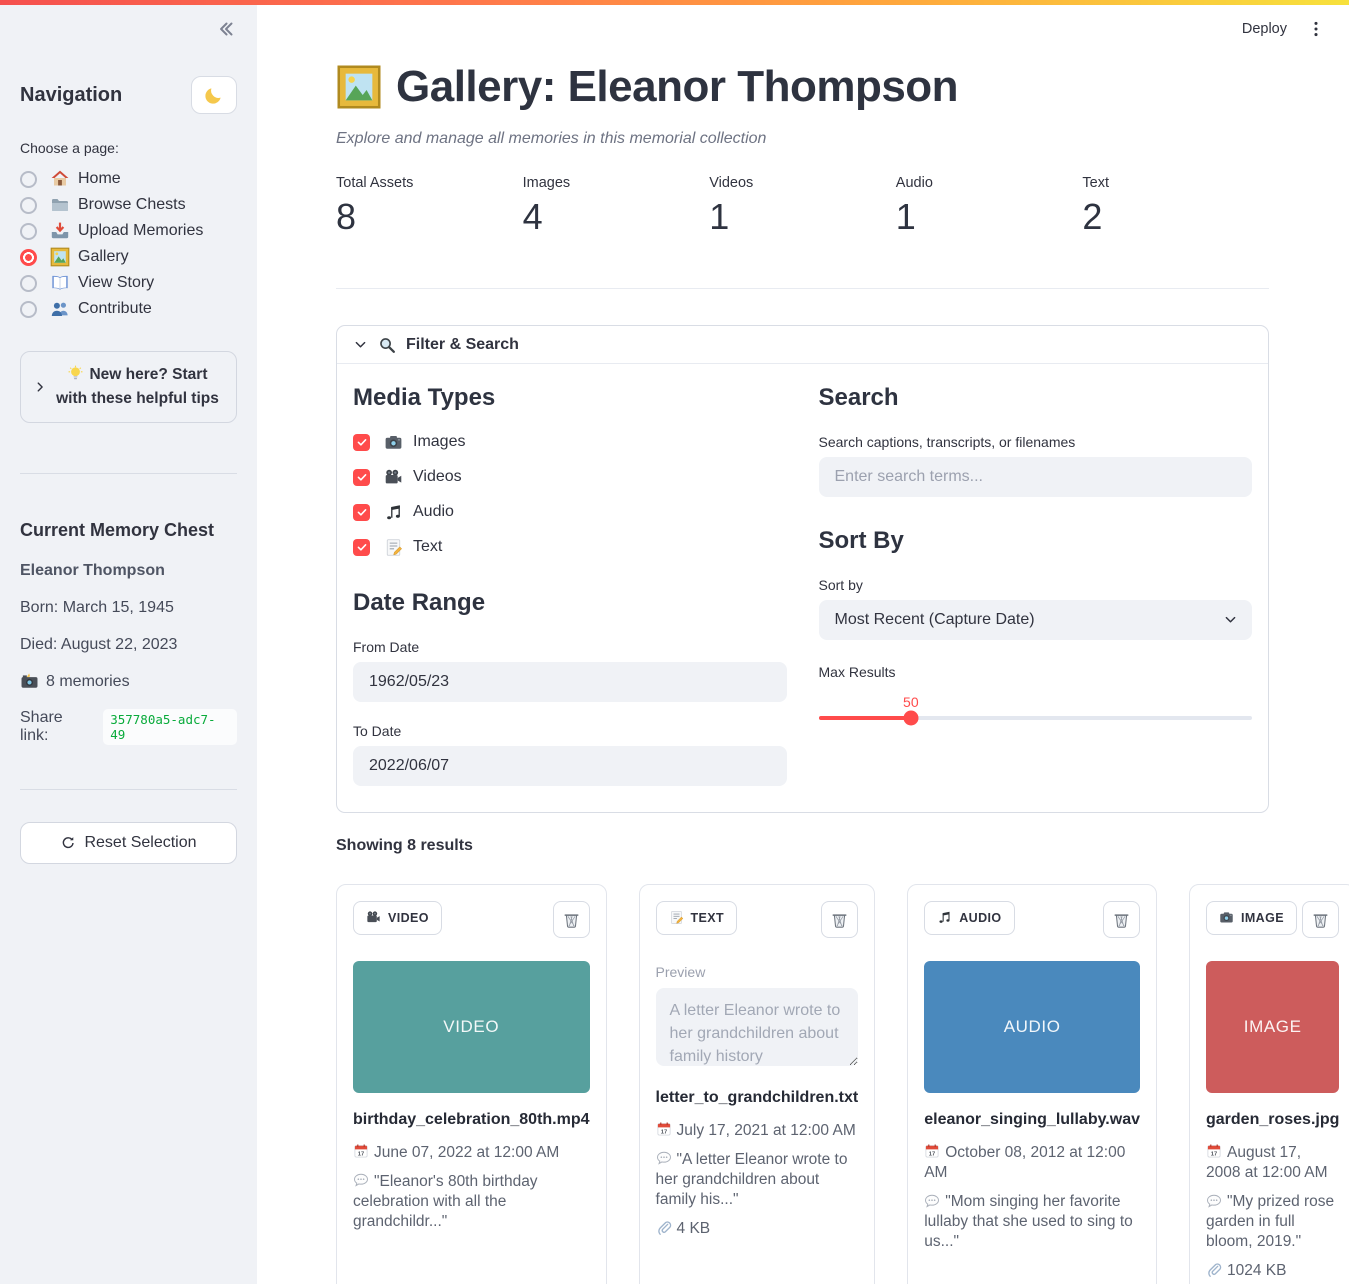 This screenshot has width=1349, height=1284. What do you see at coordinates (128, 231) in the screenshot?
I see `sidebar-page-option: Upload Memories` at bounding box center [128, 231].